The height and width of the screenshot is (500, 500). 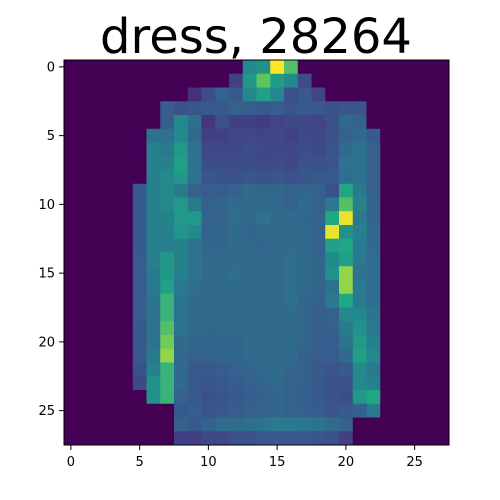 What do you see at coordinates (71, 462) in the screenshot?
I see `x-tick-label: 0` at bounding box center [71, 462].